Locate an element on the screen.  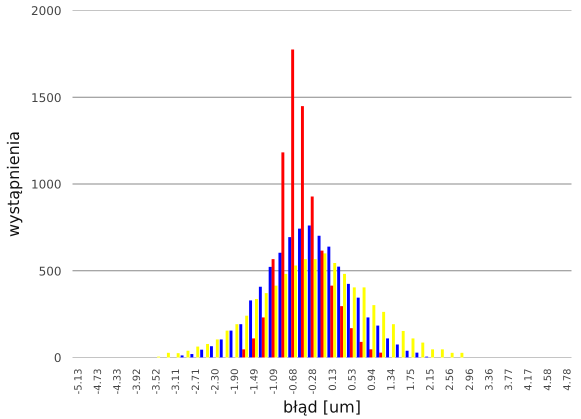
y-tick-label: 2000 is located at coordinates (46, 11).